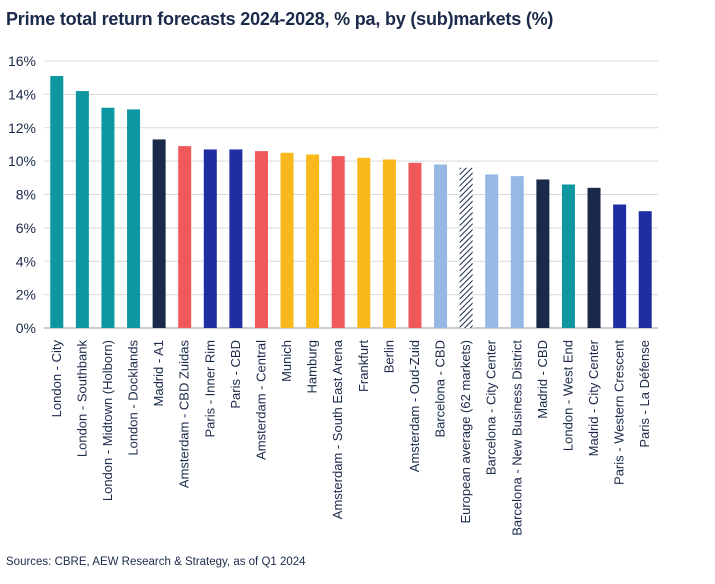 The image size is (715, 584). What do you see at coordinates (644, 394) in the screenshot?
I see `x-category-label: Paris - La Défense` at bounding box center [644, 394].